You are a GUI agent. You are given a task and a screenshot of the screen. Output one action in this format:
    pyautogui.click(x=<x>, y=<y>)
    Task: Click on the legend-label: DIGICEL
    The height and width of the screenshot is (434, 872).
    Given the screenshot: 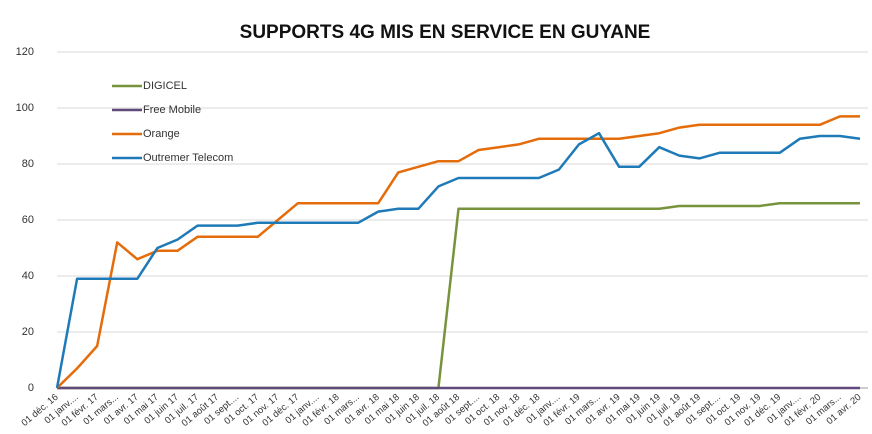 What is the action you would take?
    pyautogui.click(x=165, y=86)
    